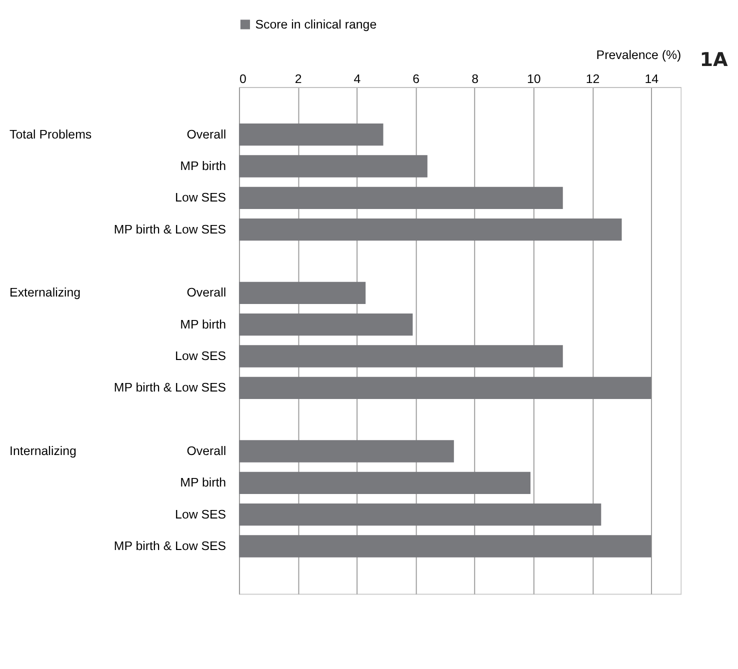 The image size is (738, 669). Describe the element at coordinates (651, 79) in the screenshot. I see `x-tick-label: 14` at that location.